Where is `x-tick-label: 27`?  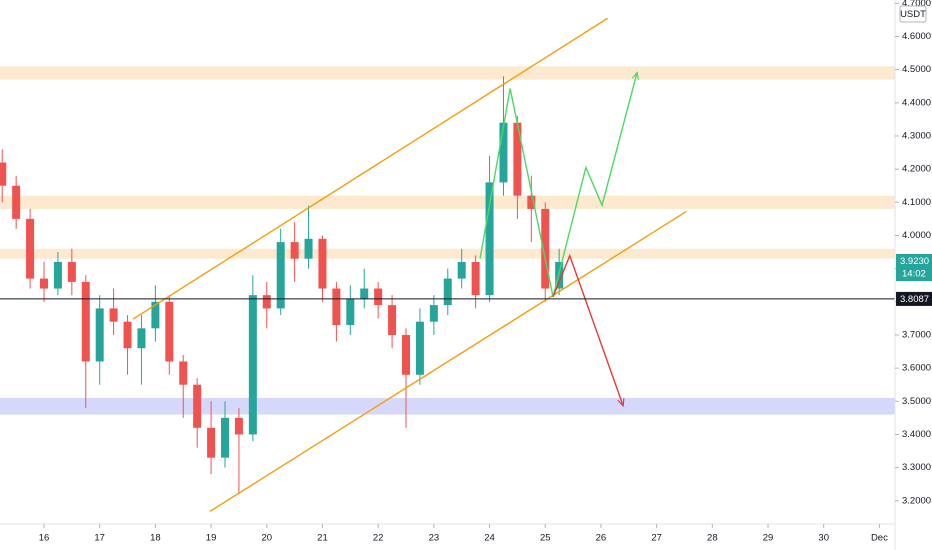
x-tick-label: 27 is located at coordinates (656, 538).